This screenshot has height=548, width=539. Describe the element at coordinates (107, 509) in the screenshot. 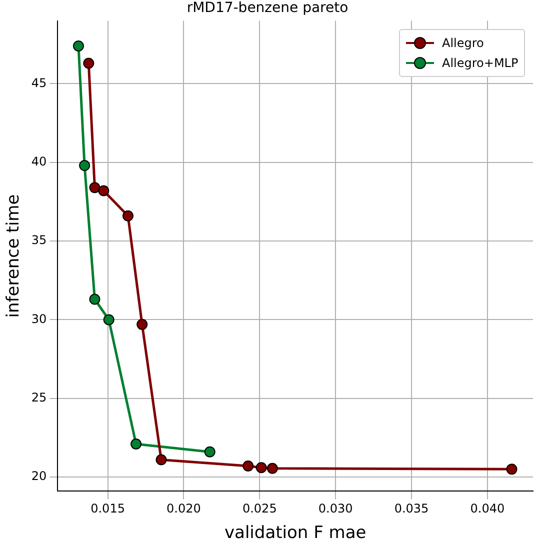

I see `x-tick-label: 0.015` at that location.